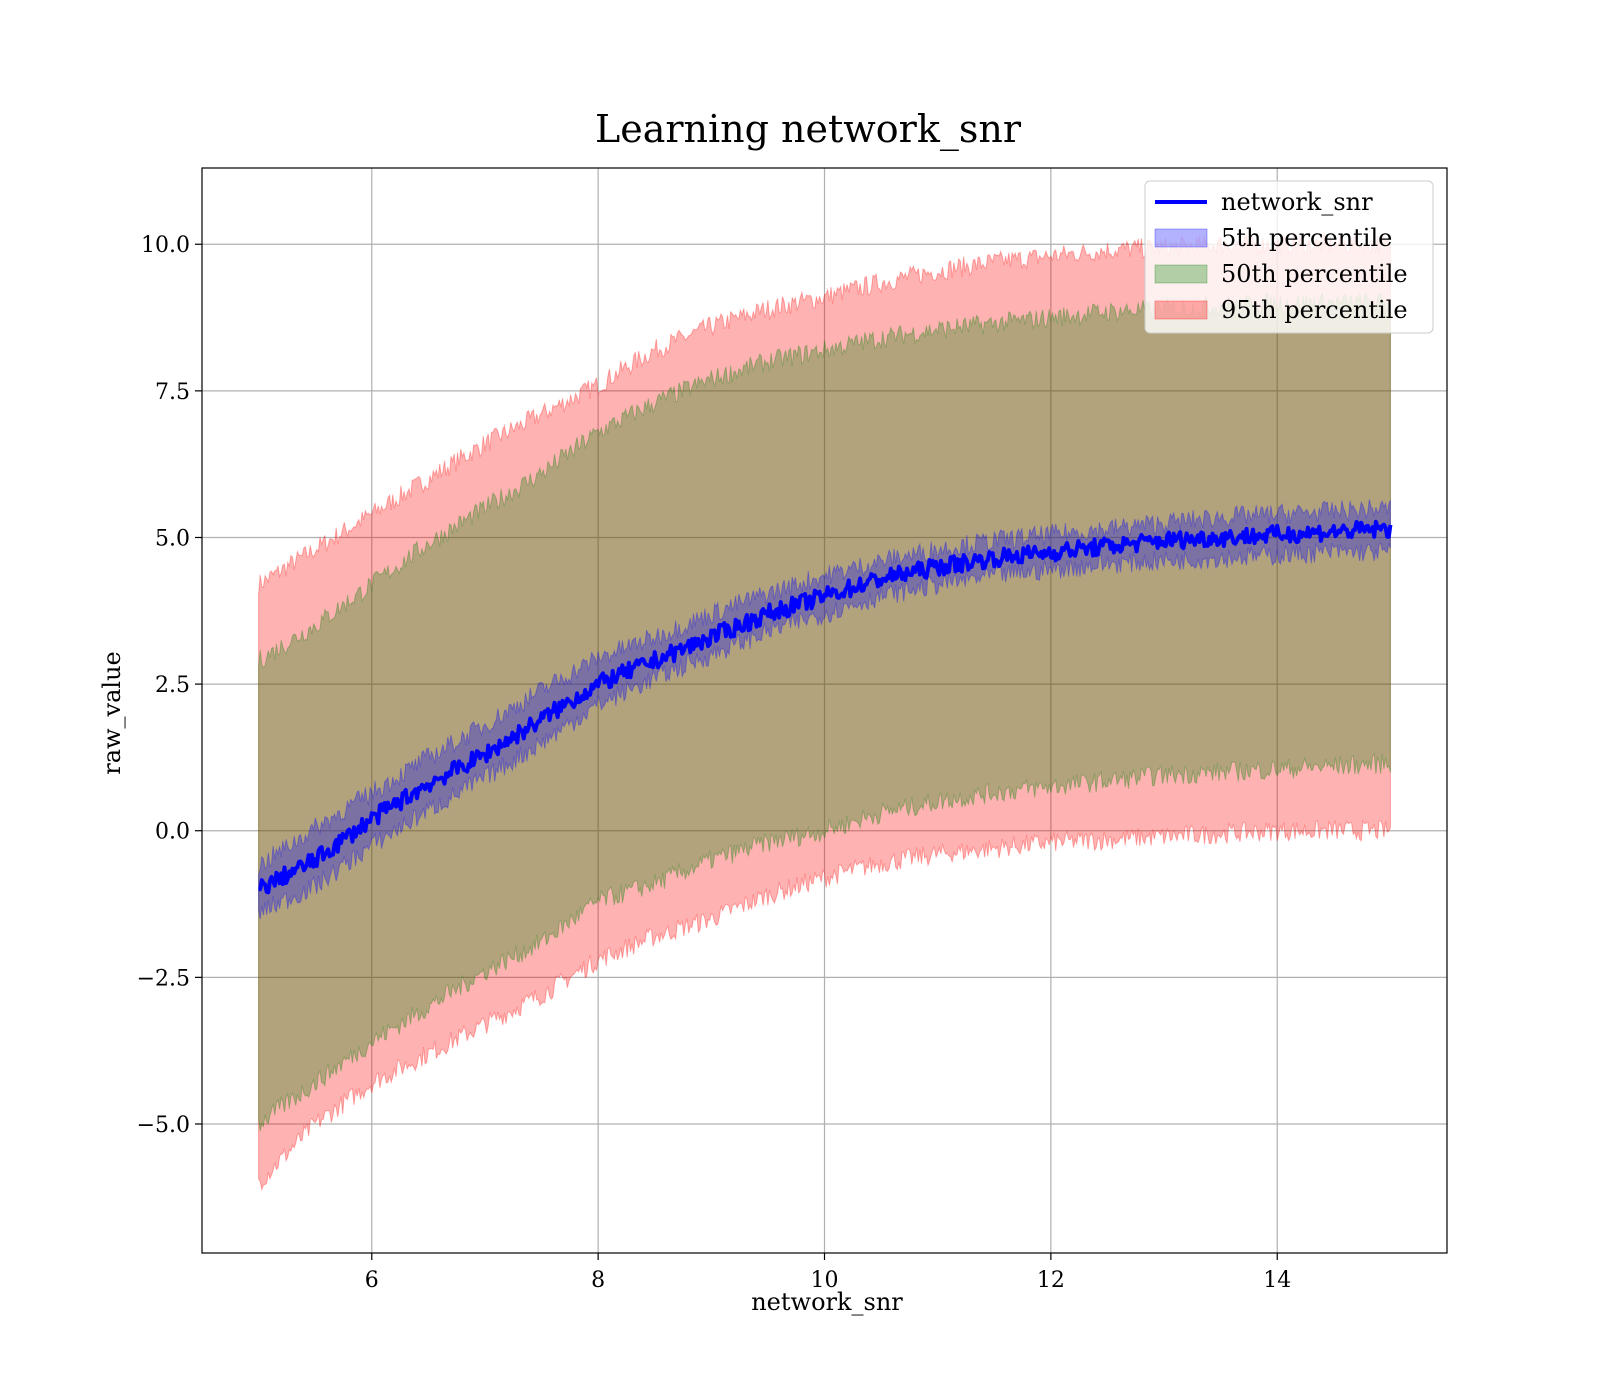  I want to click on y-tick-label: −2.5, so click(163, 978).